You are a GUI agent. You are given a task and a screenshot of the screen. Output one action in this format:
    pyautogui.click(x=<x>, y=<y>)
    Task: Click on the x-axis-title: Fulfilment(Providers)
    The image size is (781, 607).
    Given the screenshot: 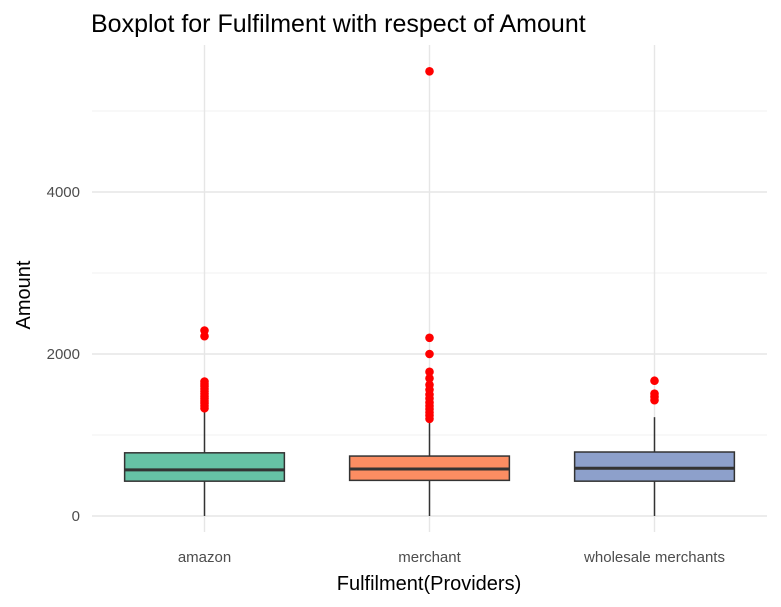 What is the action you would take?
    pyautogui.click(x=429, y=584)
    